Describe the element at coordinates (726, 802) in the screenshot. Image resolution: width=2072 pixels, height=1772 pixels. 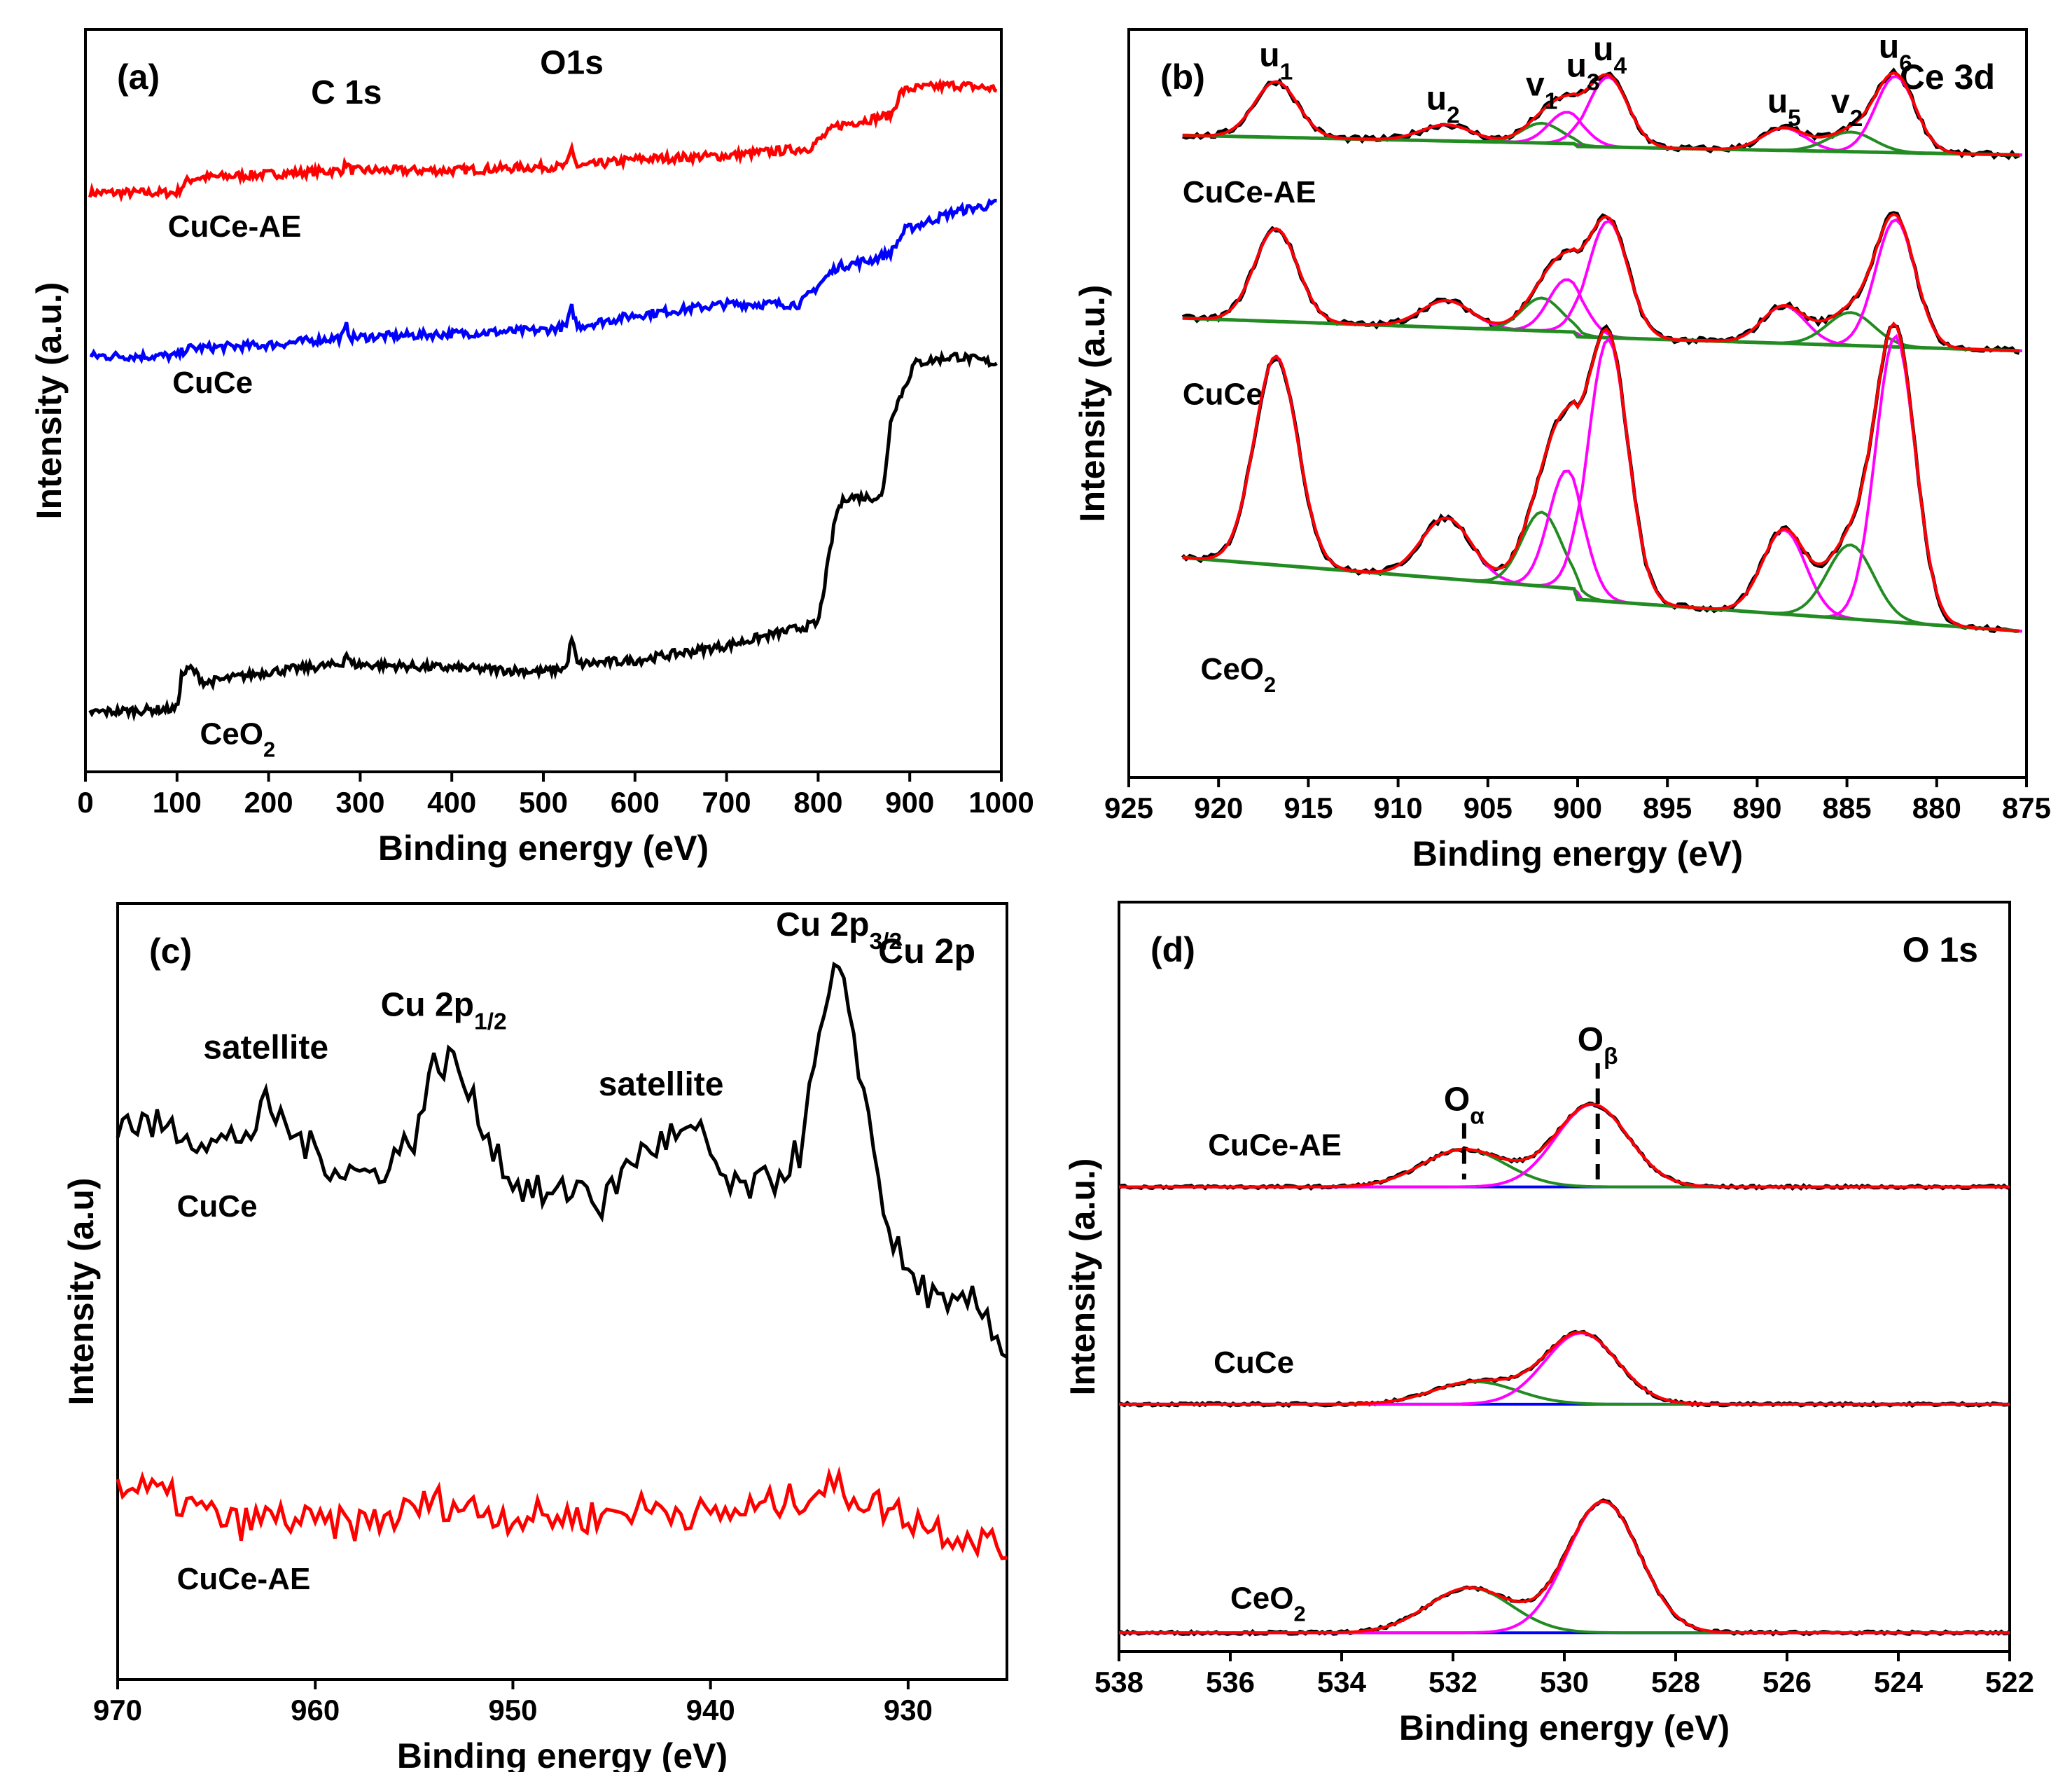
I see `x-tick-label: 700` at that location.